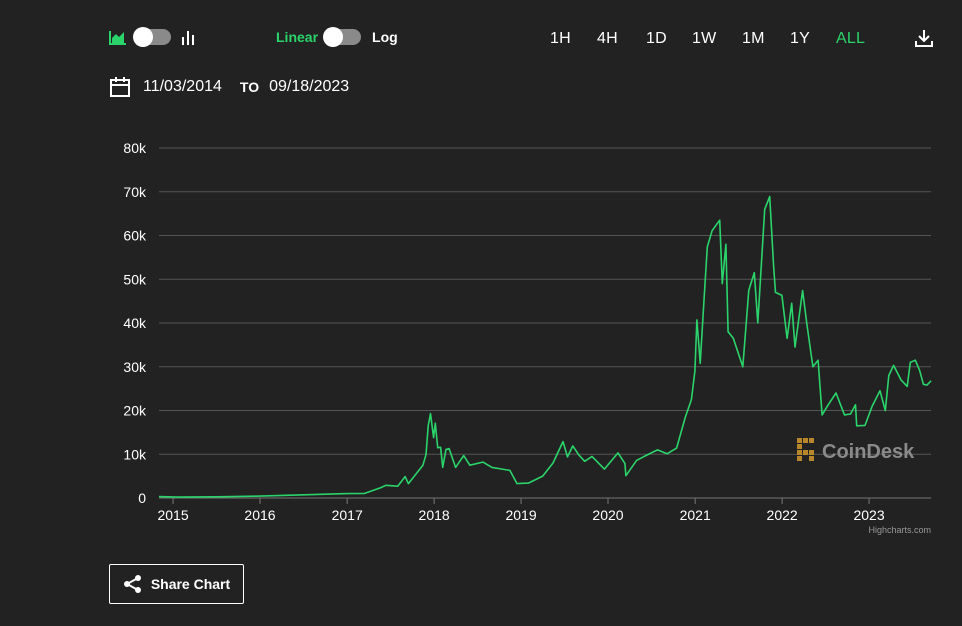 Image resolution: width=962 pixels, height=626 pixels. I want to click on y-tick-label: 40k, so click(135, 323).